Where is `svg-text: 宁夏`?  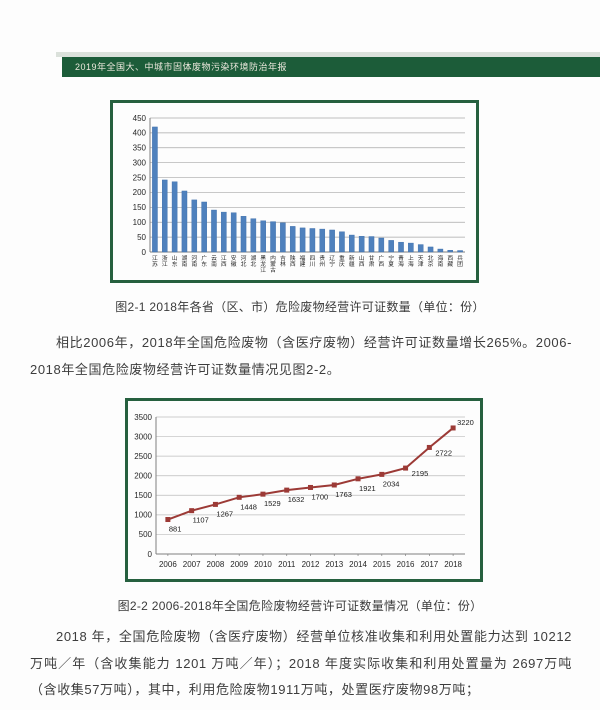 svg-text: 宁夏 is located at coordinates (391, 261).